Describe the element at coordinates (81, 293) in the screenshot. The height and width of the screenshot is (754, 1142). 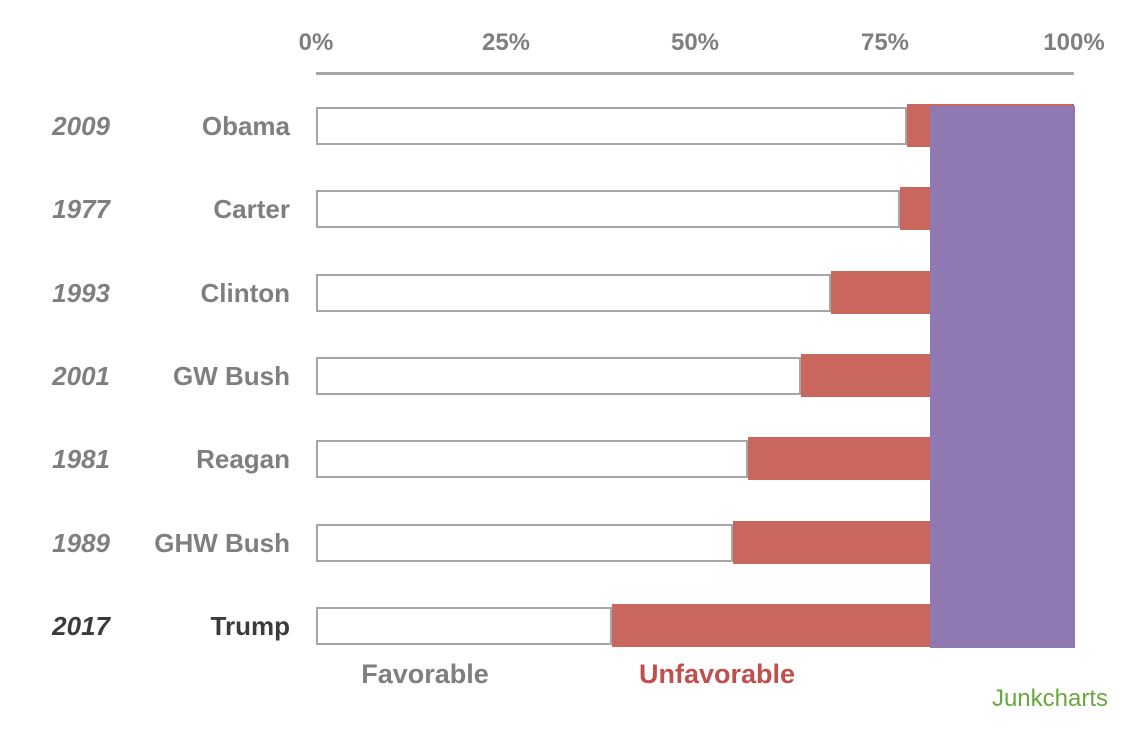
I see `row-year-label: 1993` at that location.